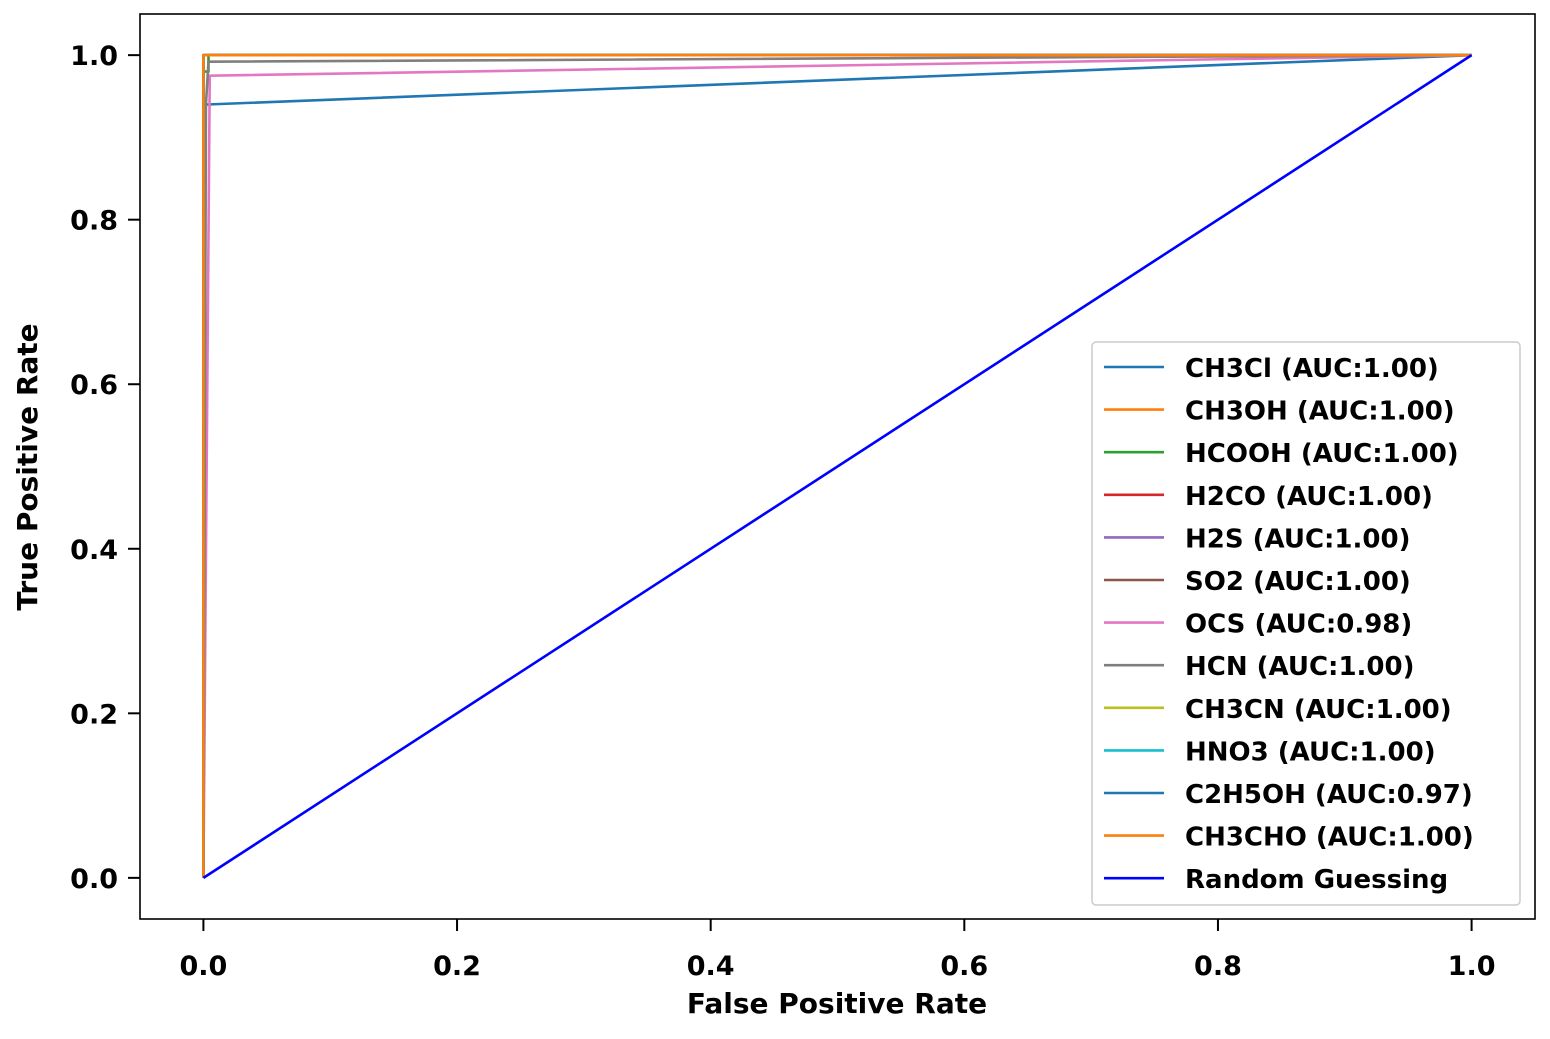  Describe the element at coordinates (1299, 667) in the screenshot. I see `legend-label-7: HCN (AUC:1.00)` at that location.